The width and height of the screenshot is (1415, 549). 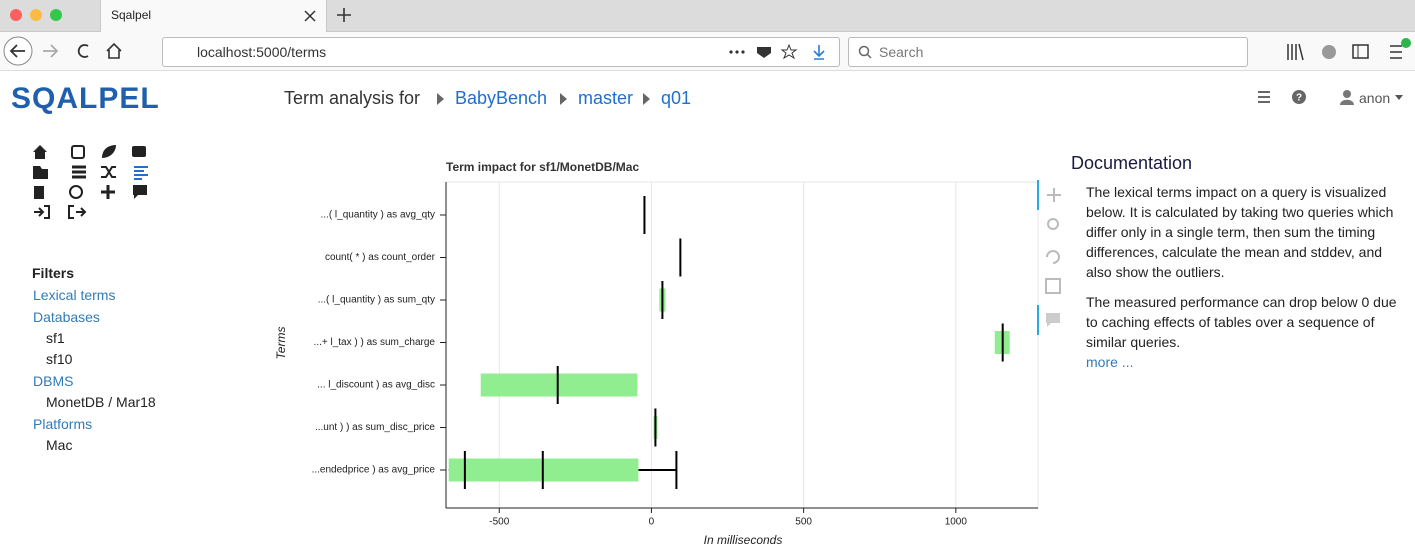 I want to click on copy-icon, so click(x=39, y=192).